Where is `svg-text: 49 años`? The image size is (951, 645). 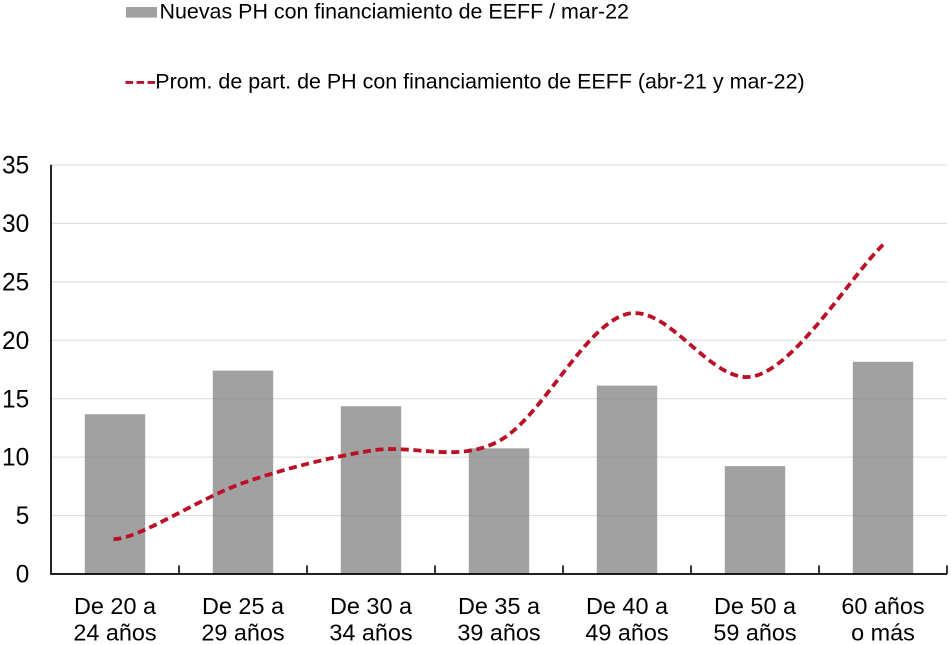
svg-text: 49 años is located at coordinates (626, 632).